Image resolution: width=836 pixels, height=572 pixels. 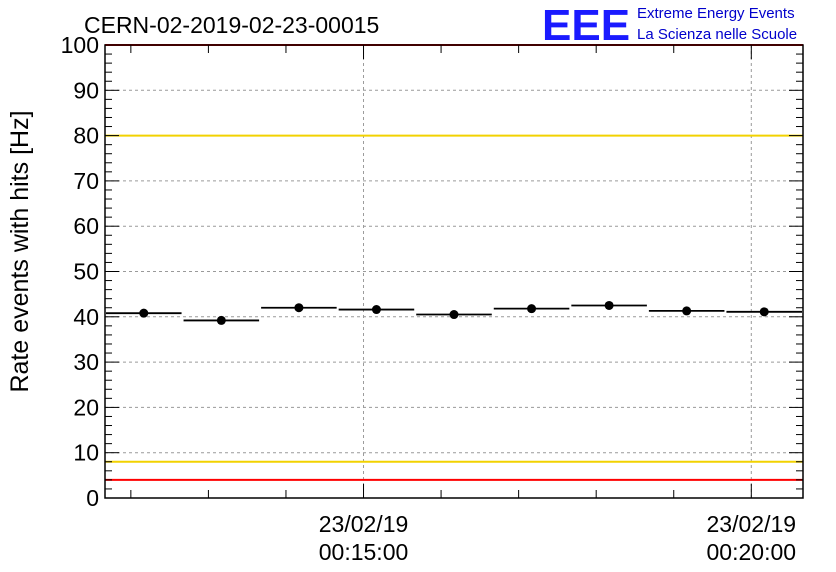 I want to click on y-tick-label: 50, so click(x=86, y=272).